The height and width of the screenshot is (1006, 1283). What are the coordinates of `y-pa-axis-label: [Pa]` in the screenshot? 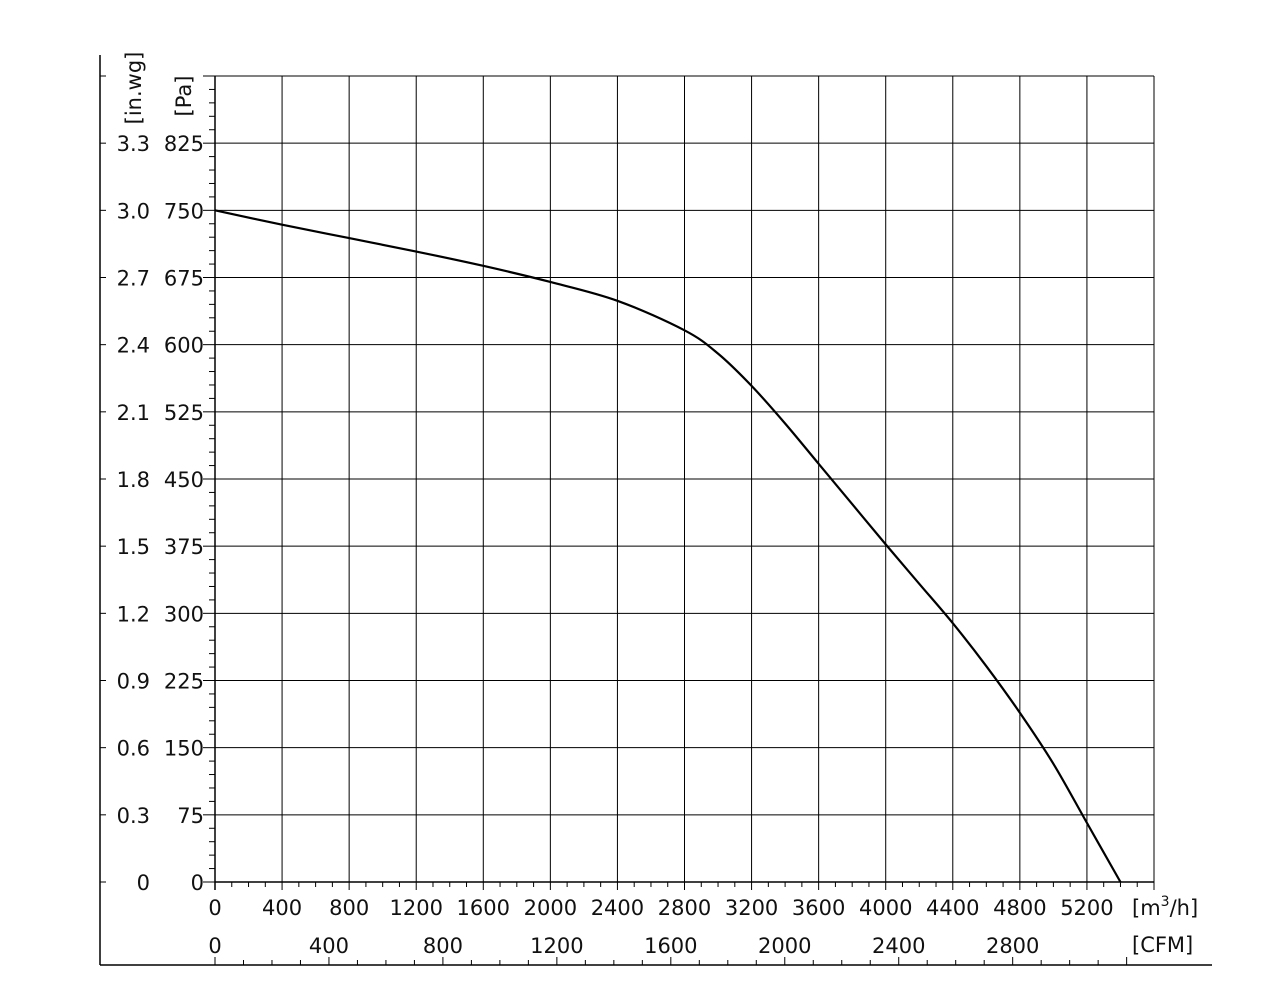 It's located at (184, 96).